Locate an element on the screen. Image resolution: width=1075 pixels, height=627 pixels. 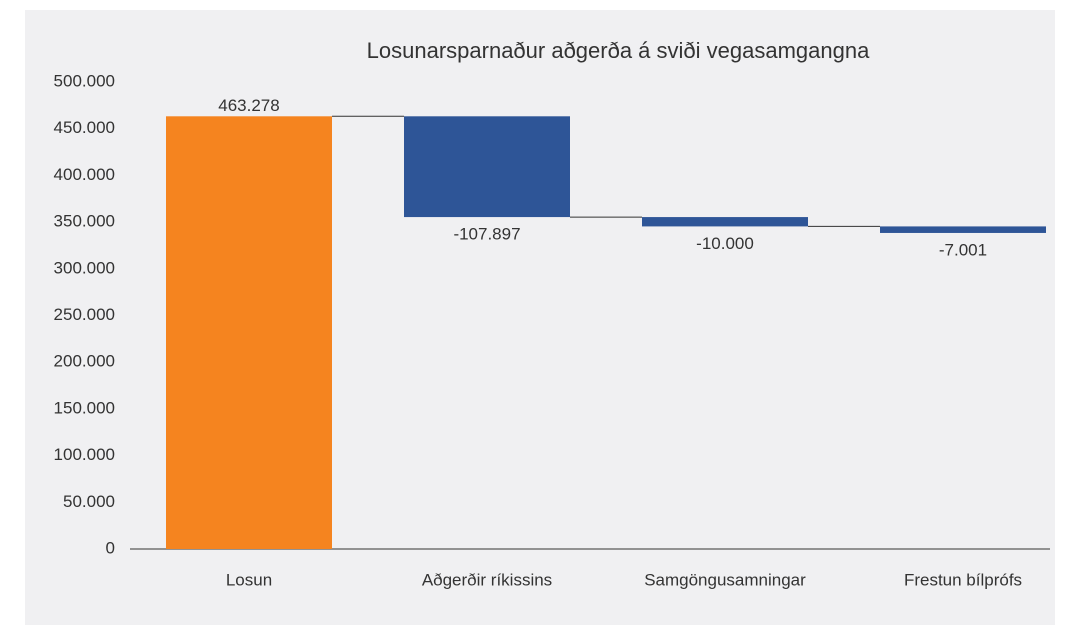
y-tick-label: 150.000 is located at coordinates (84, 407).